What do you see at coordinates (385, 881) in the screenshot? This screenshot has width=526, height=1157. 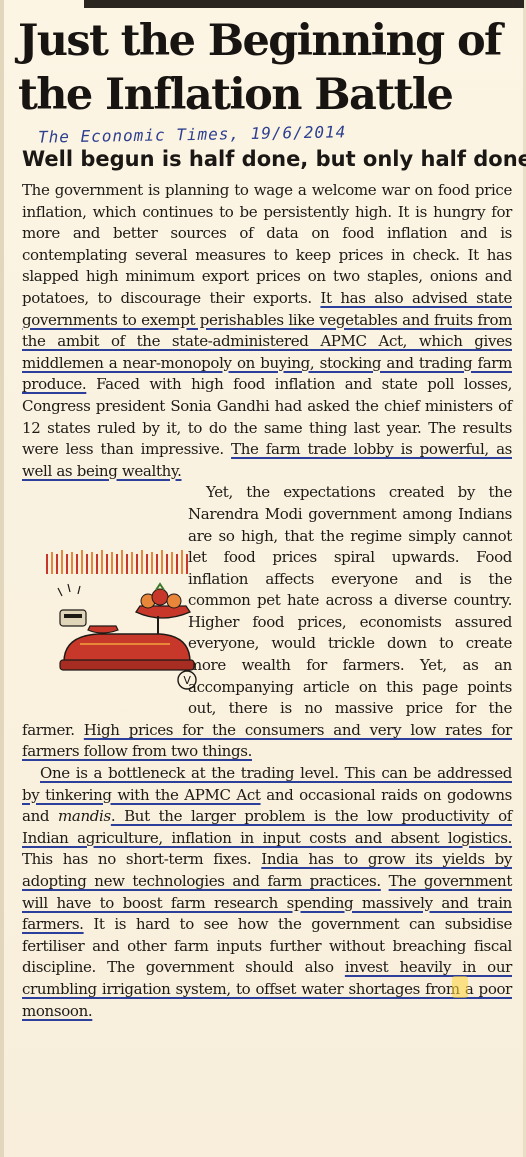 I see `p3-space` at bounding box center [385, 881].